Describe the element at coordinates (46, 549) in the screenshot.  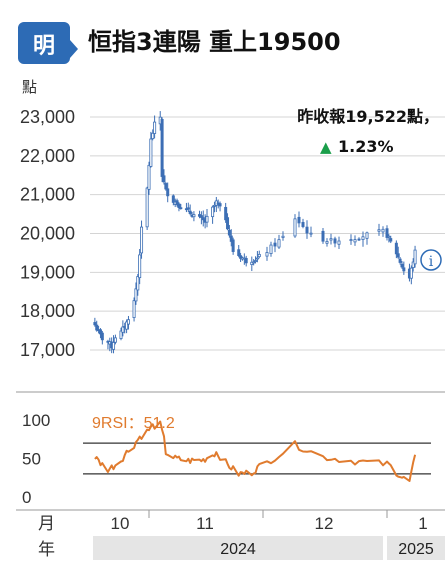
I see `year-row-label: 年` at that location.